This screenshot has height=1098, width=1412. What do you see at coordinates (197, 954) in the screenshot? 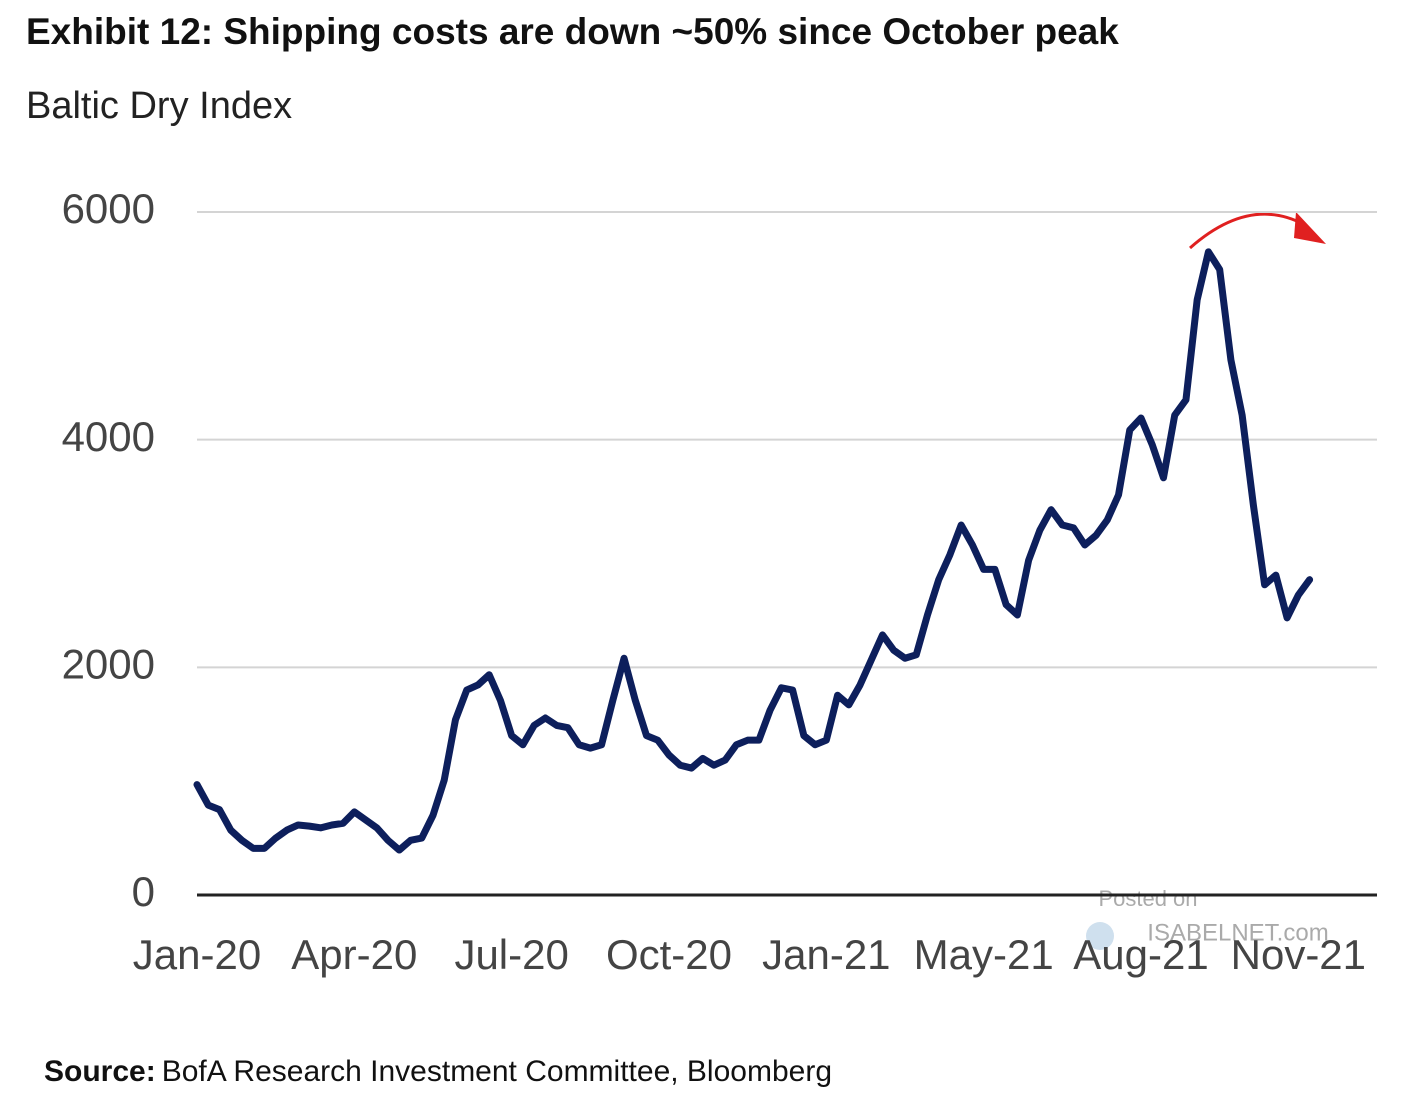
I see `x-tick-label: Jan-20` at bounding box center [197, 954].